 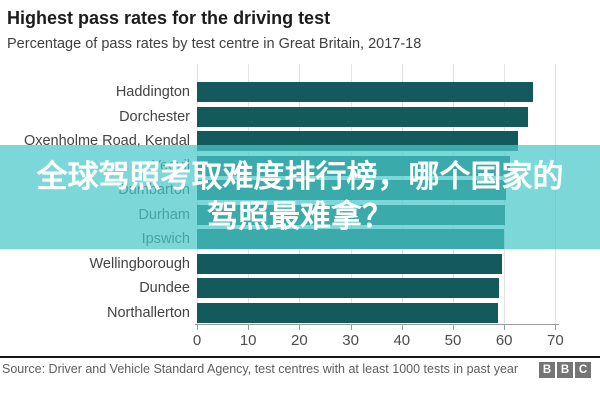 I want to click on x-tick-label: 60, so click(x=504, y=340).